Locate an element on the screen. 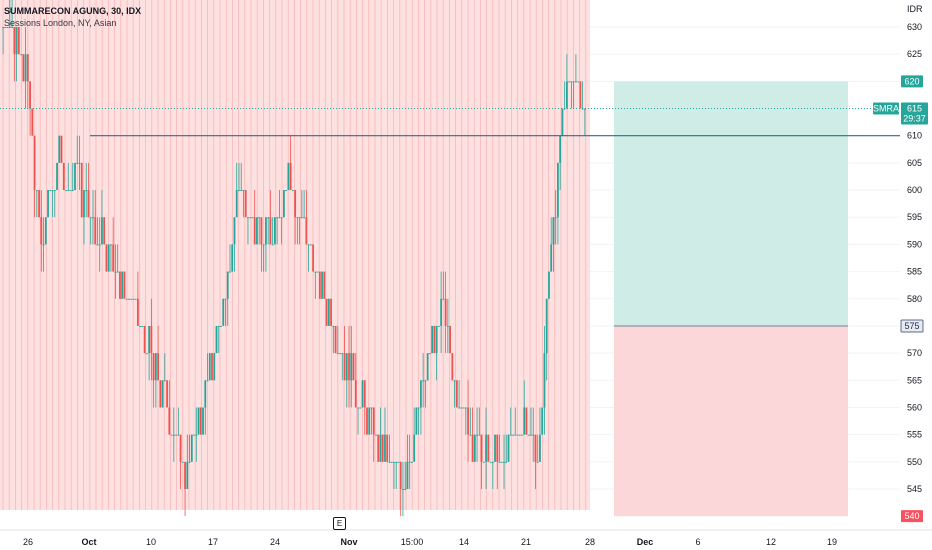 The image size is (932, 550). last-price-value: 615 is located at coordinates (914, 109).